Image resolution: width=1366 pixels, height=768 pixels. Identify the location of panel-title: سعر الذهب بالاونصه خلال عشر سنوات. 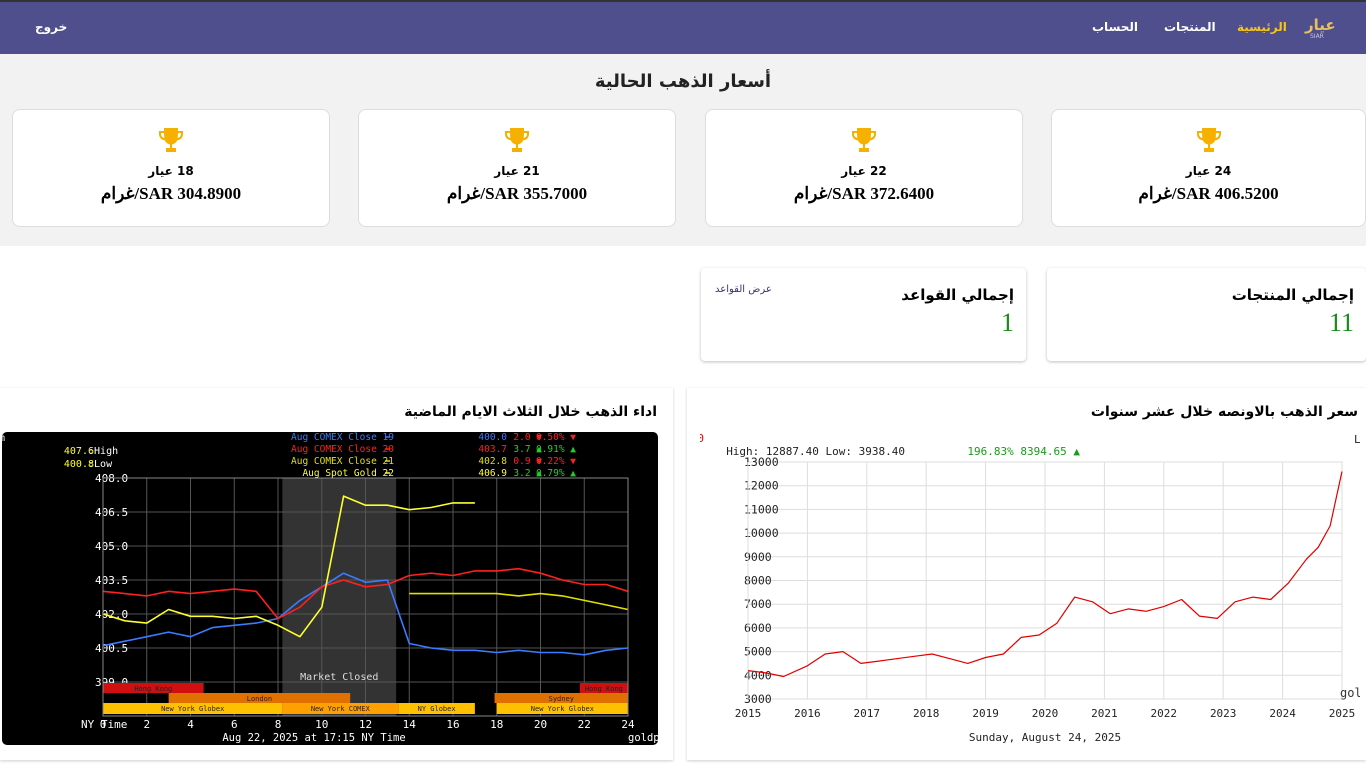
(1224, 412).